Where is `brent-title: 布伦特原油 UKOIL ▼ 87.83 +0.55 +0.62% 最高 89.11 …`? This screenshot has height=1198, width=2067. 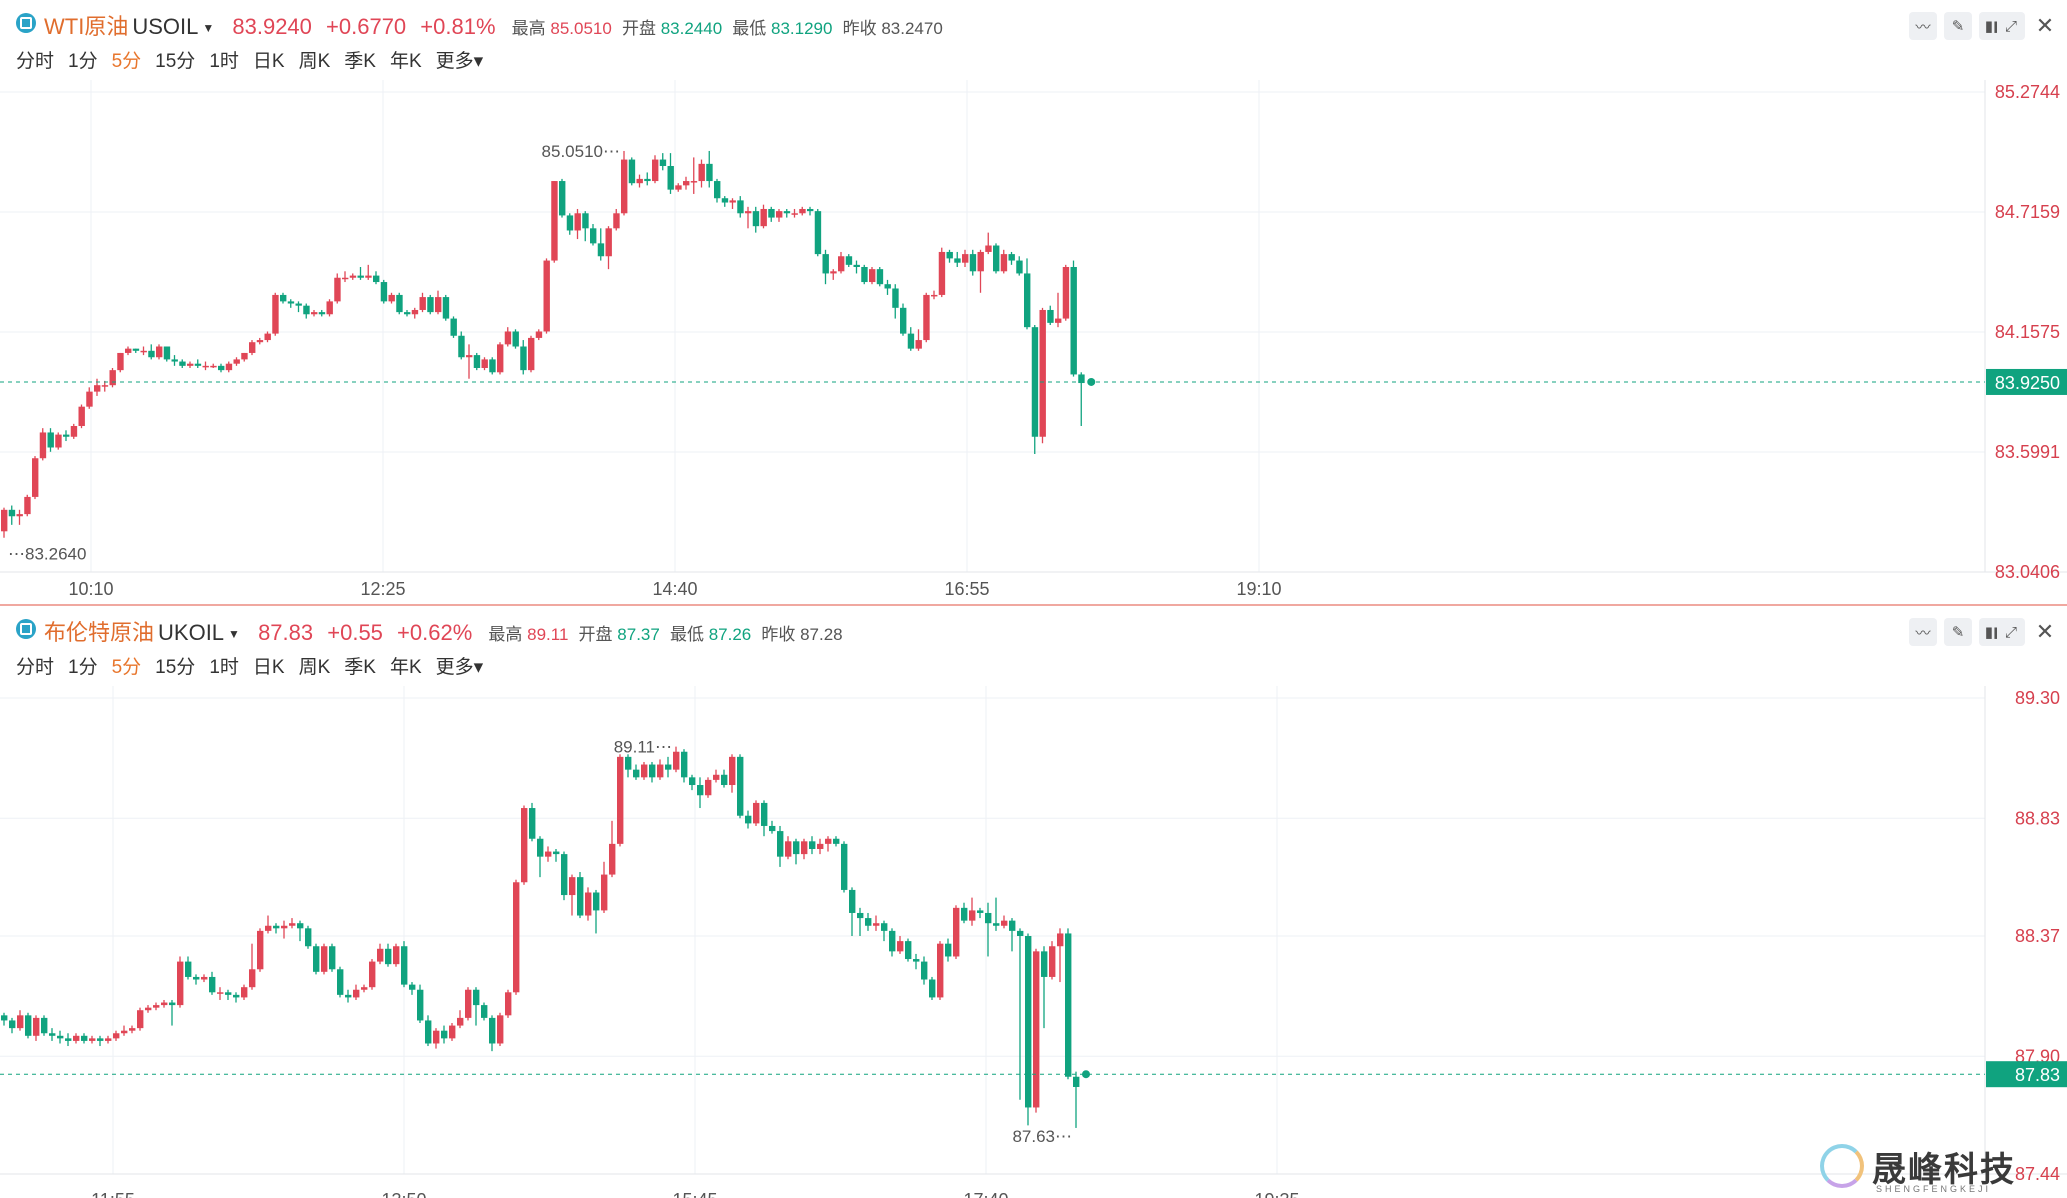
brent-title: 布伦特原油 UKOIL ▼ 87.83 +0.55 +0.62% 最高 89.11 … is located at coordinates (443, 631).